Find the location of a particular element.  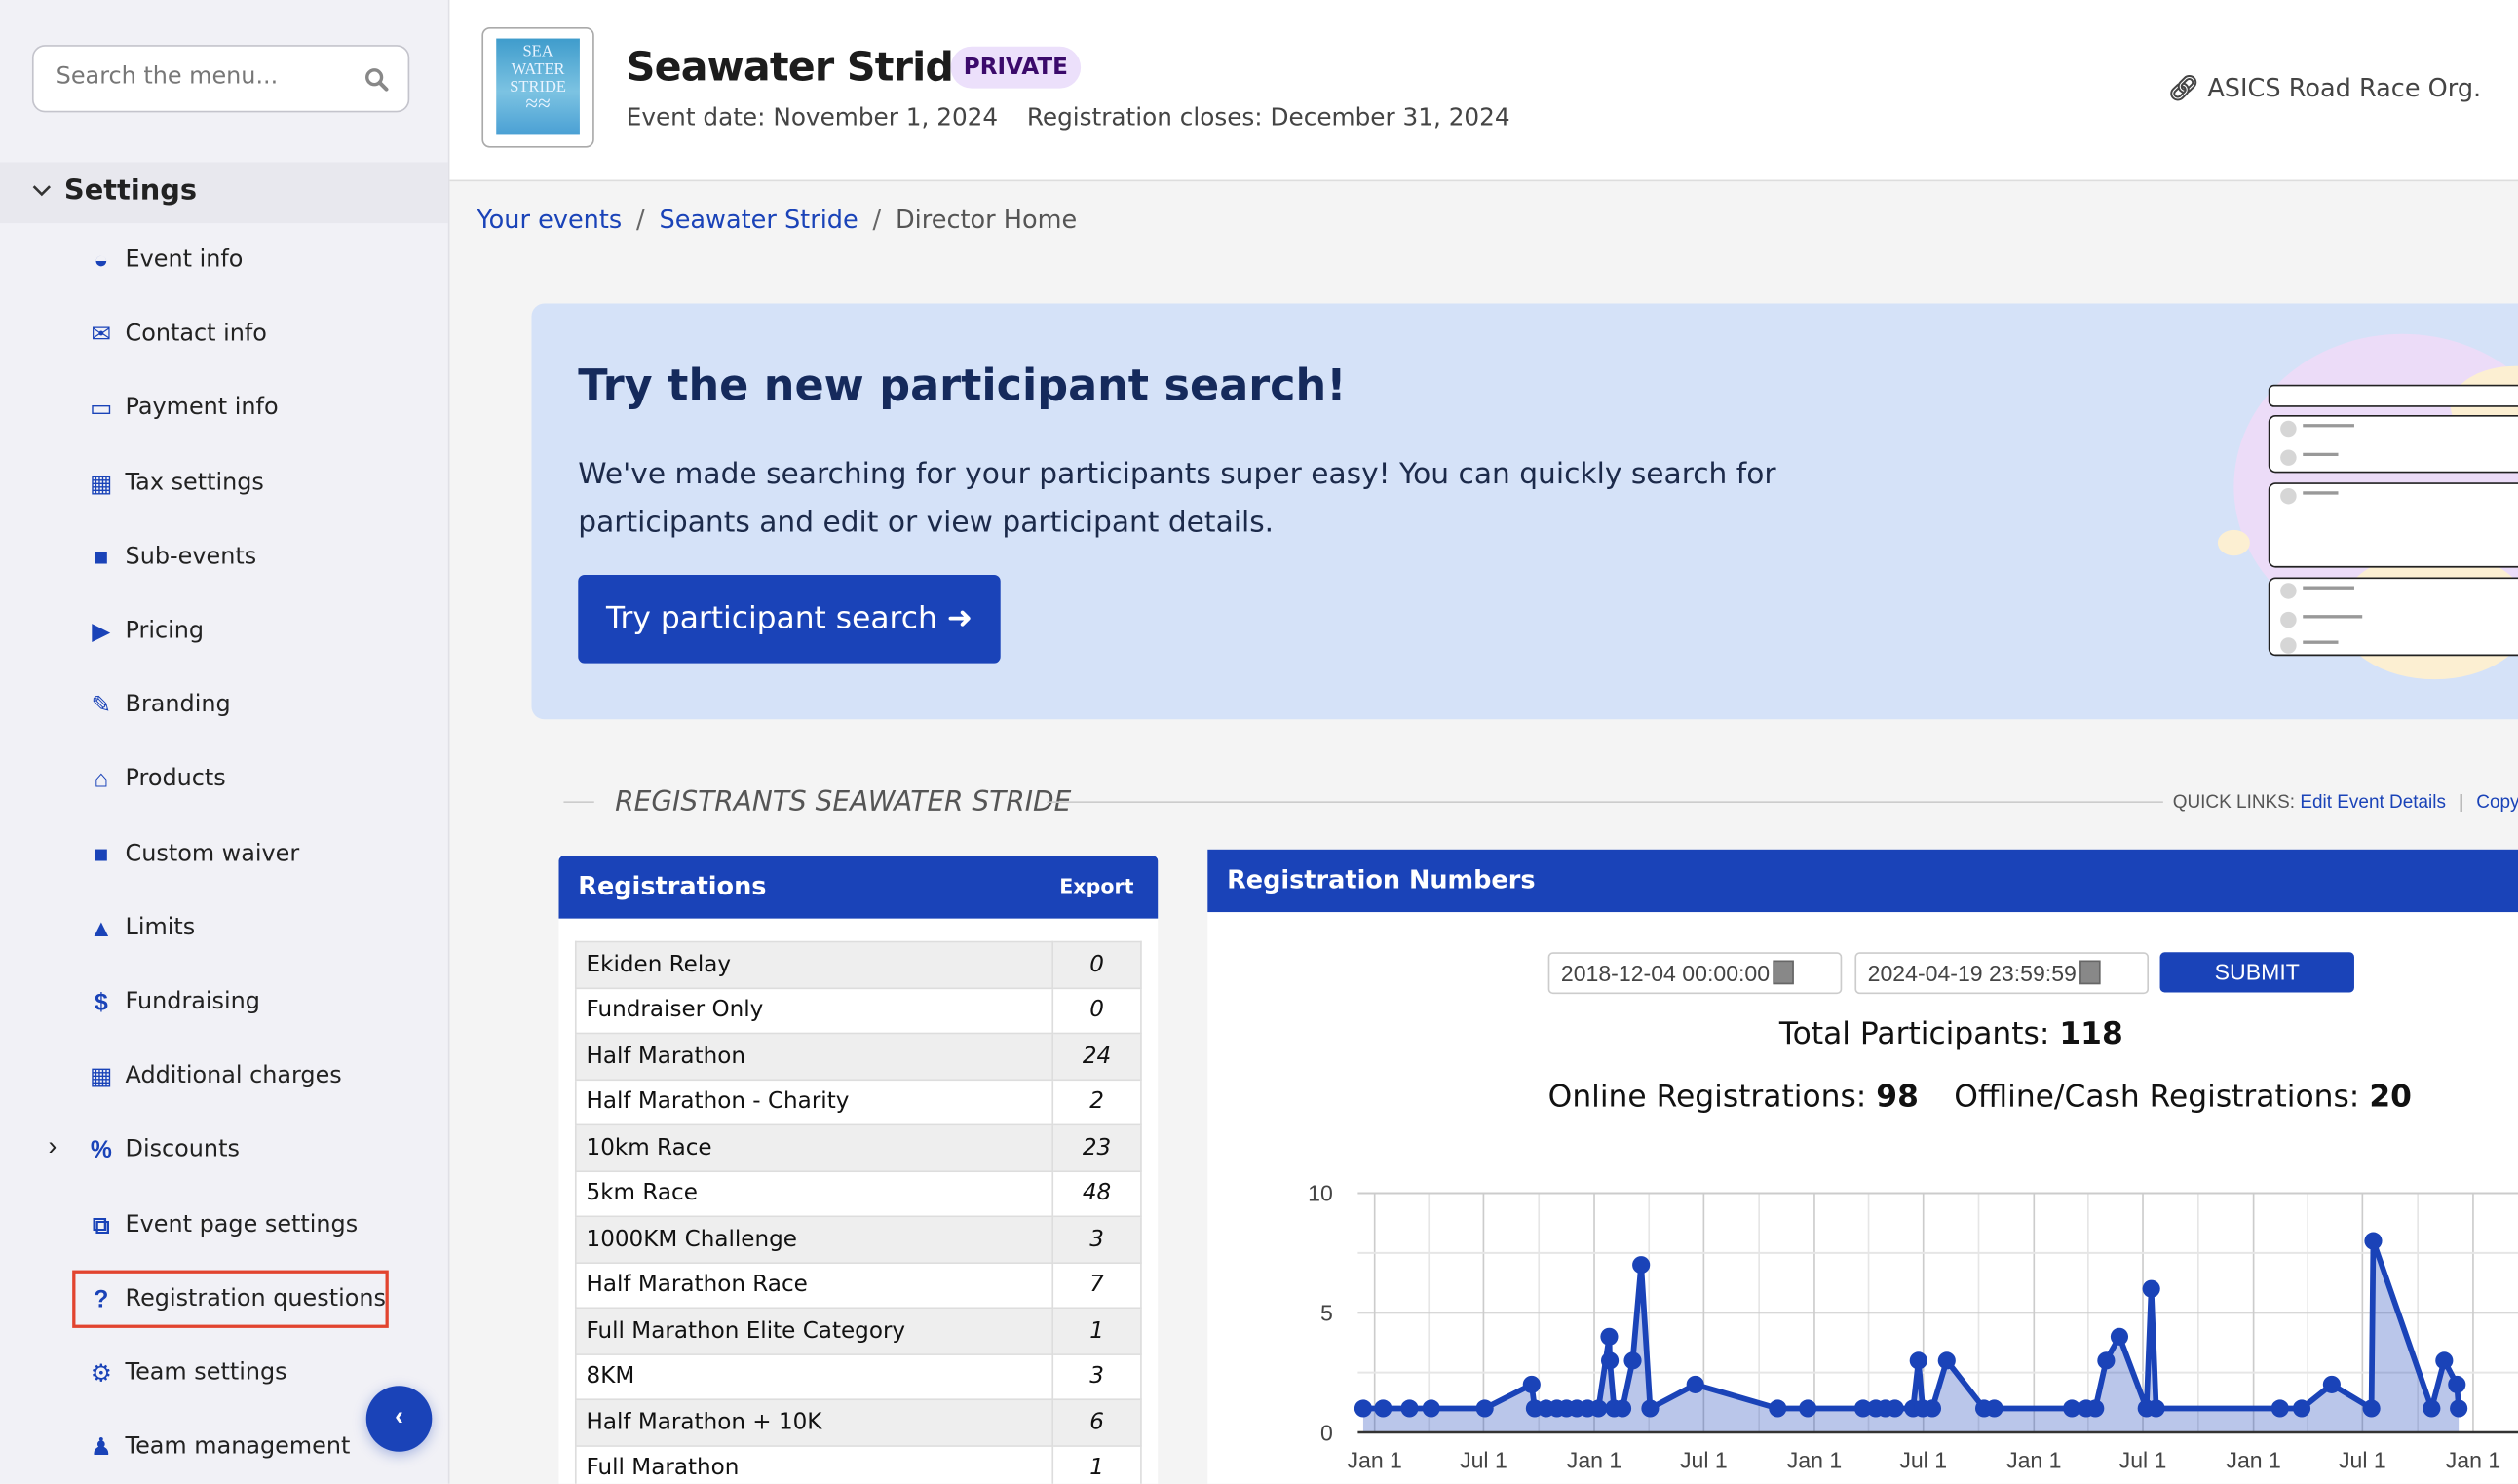

arrow-right-icon: ➜ is located at coordinates (960, 618).